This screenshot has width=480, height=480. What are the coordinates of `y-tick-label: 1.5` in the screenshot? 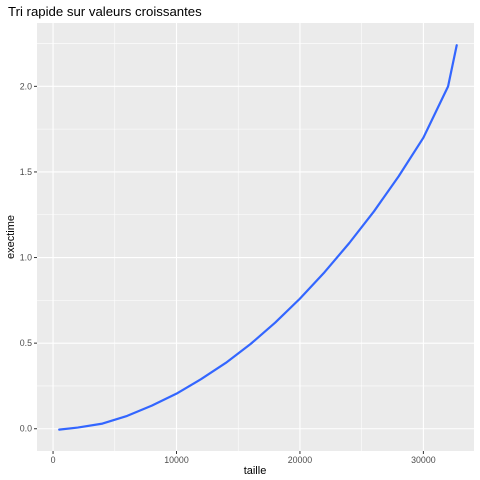 It's located at (26, 172).